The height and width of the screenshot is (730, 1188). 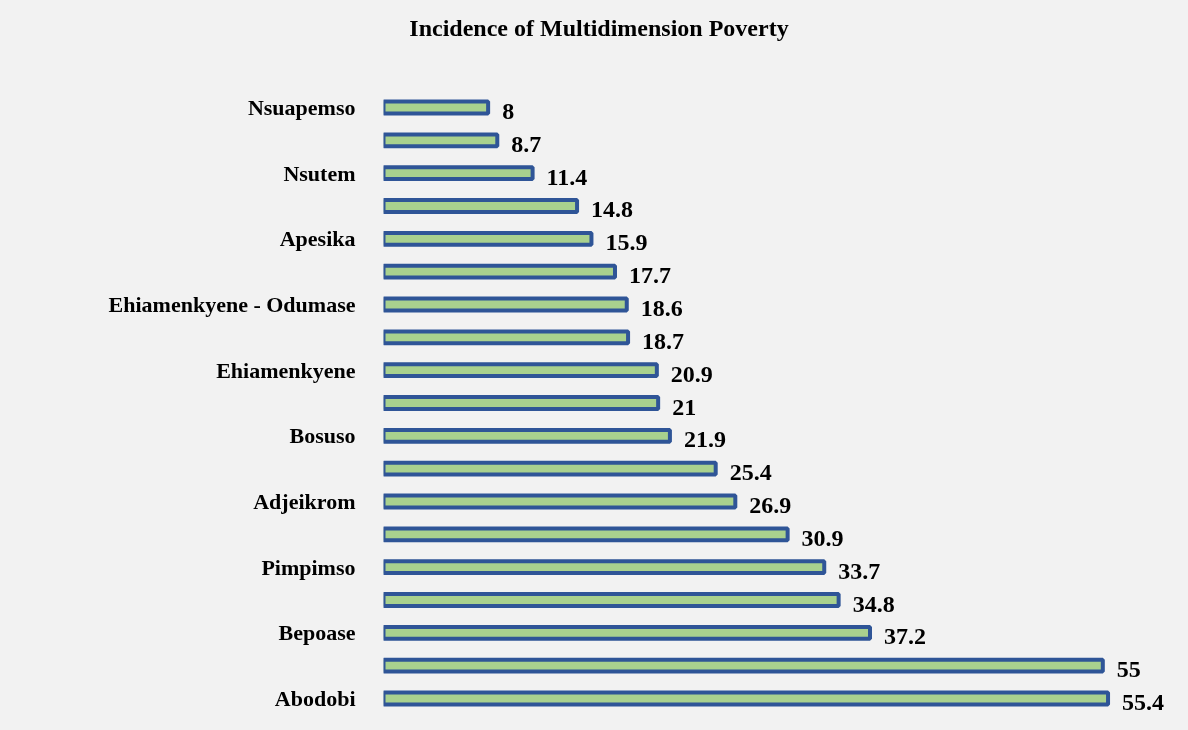 What do you see at coordinates (567, 176) in the screenshot?
I see `data-label: 11.4` at bounding box center [567, 176].